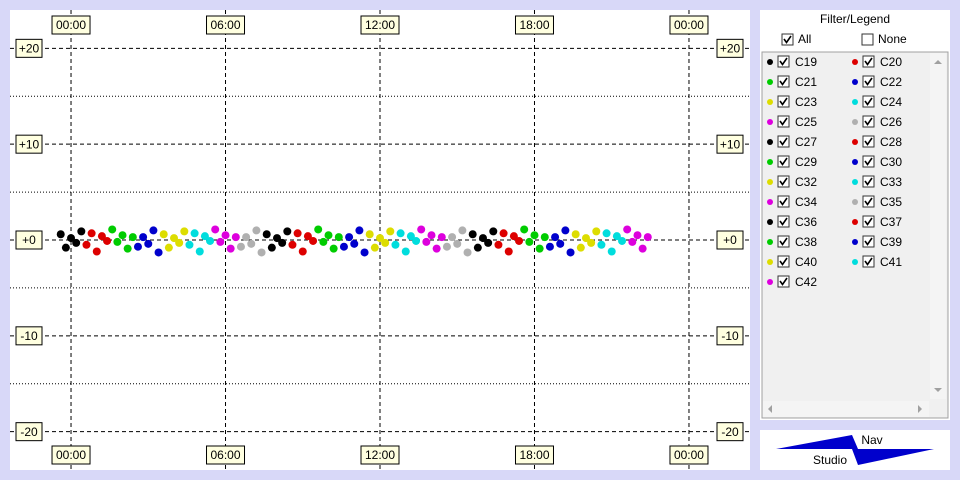 The width and height of the screenshot is (960, 480). I want to click on legend-item: C29, so click(792, 162).